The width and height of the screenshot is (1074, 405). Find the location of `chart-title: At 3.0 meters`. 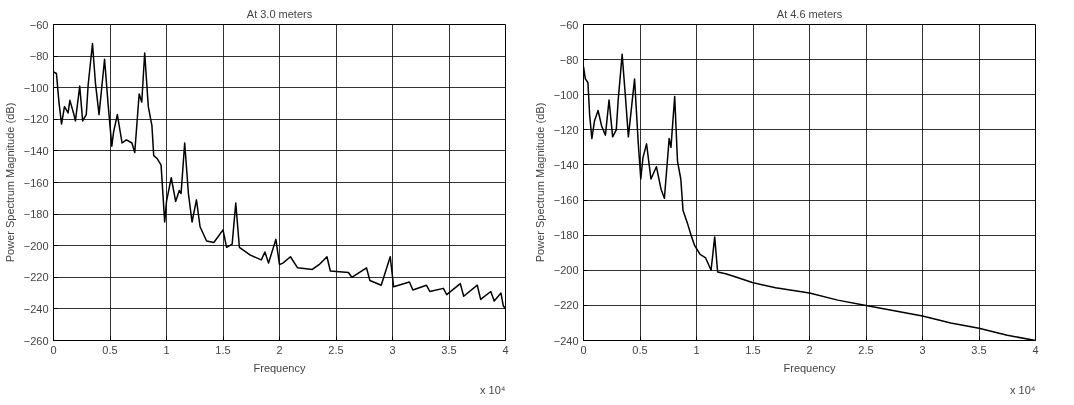

chart-title: At 3.0 meters is located at coordinates (279, 13).